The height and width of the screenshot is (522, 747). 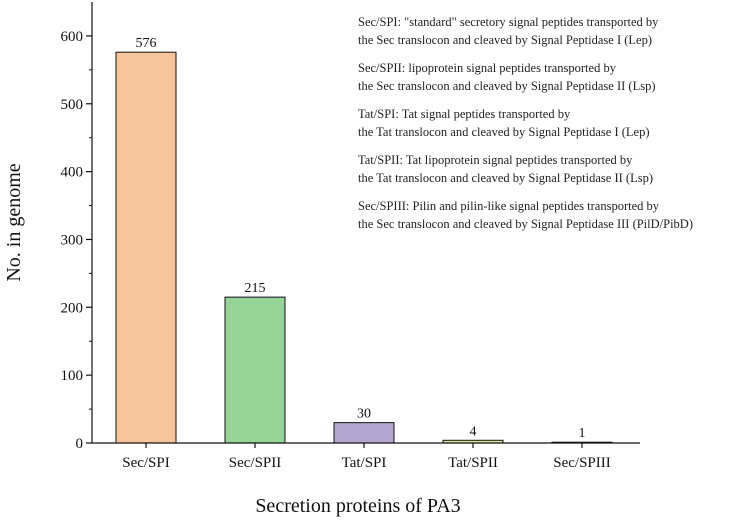 What do you see at coordinates (357, 506) in the screenshot?
I see `x-axis-title: Secretion proteins of PA3` at bounding box center [357, 506].